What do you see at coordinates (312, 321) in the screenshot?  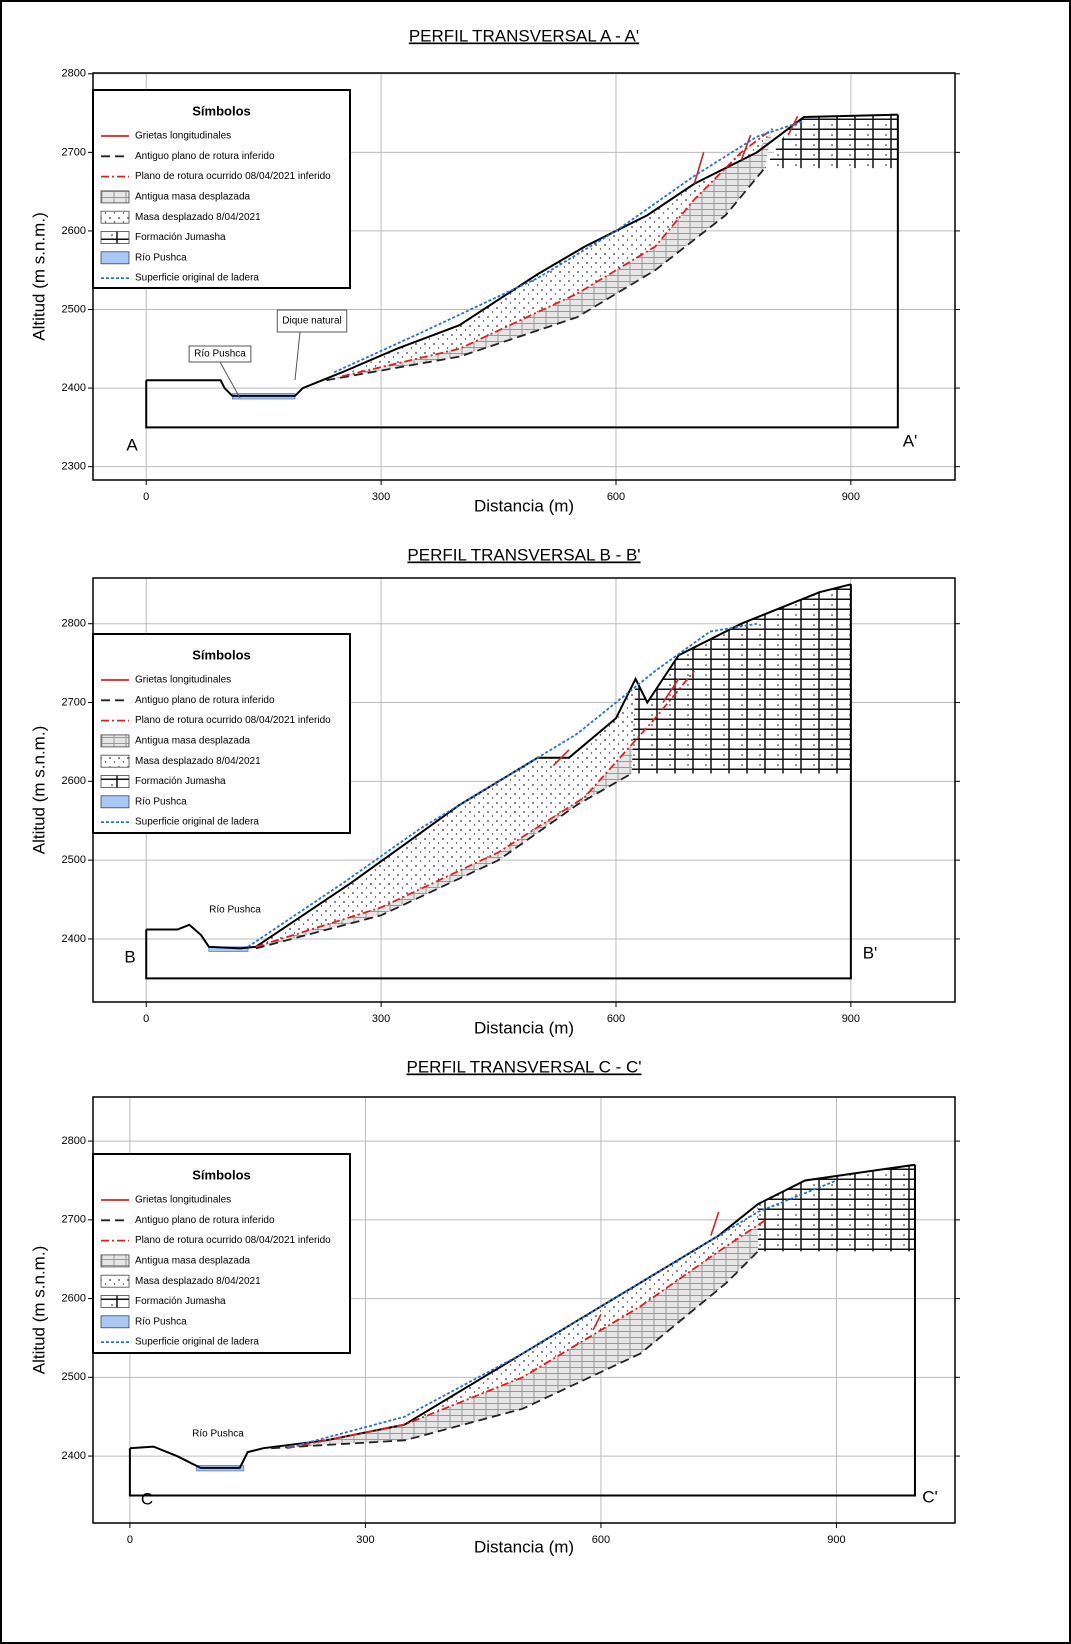 I see `annotation-box` at bounding box center [312, 321].